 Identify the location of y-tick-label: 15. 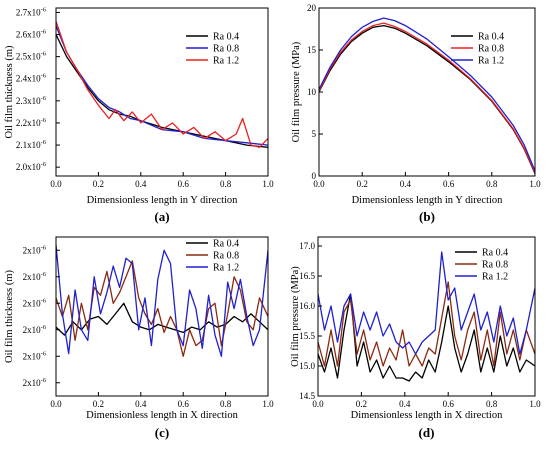
(312, 50).